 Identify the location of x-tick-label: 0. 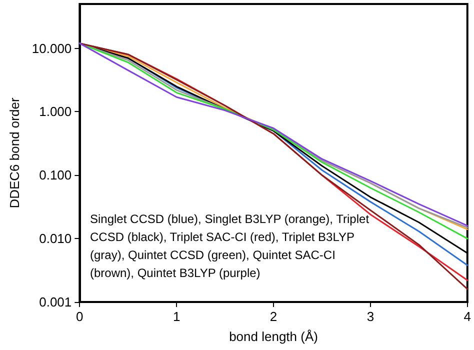
(80, 316).